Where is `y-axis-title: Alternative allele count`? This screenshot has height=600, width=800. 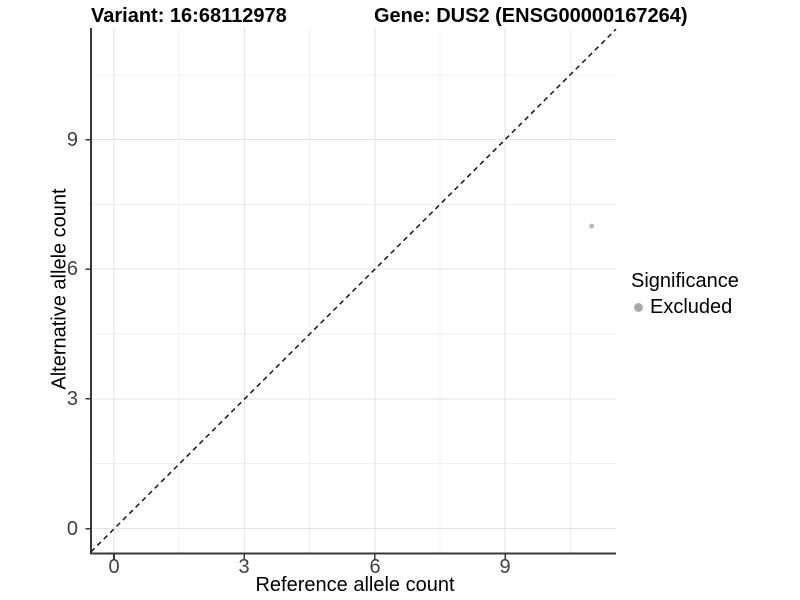
y-axis-title: Alternative allele count is located at coordinates (59, 289).